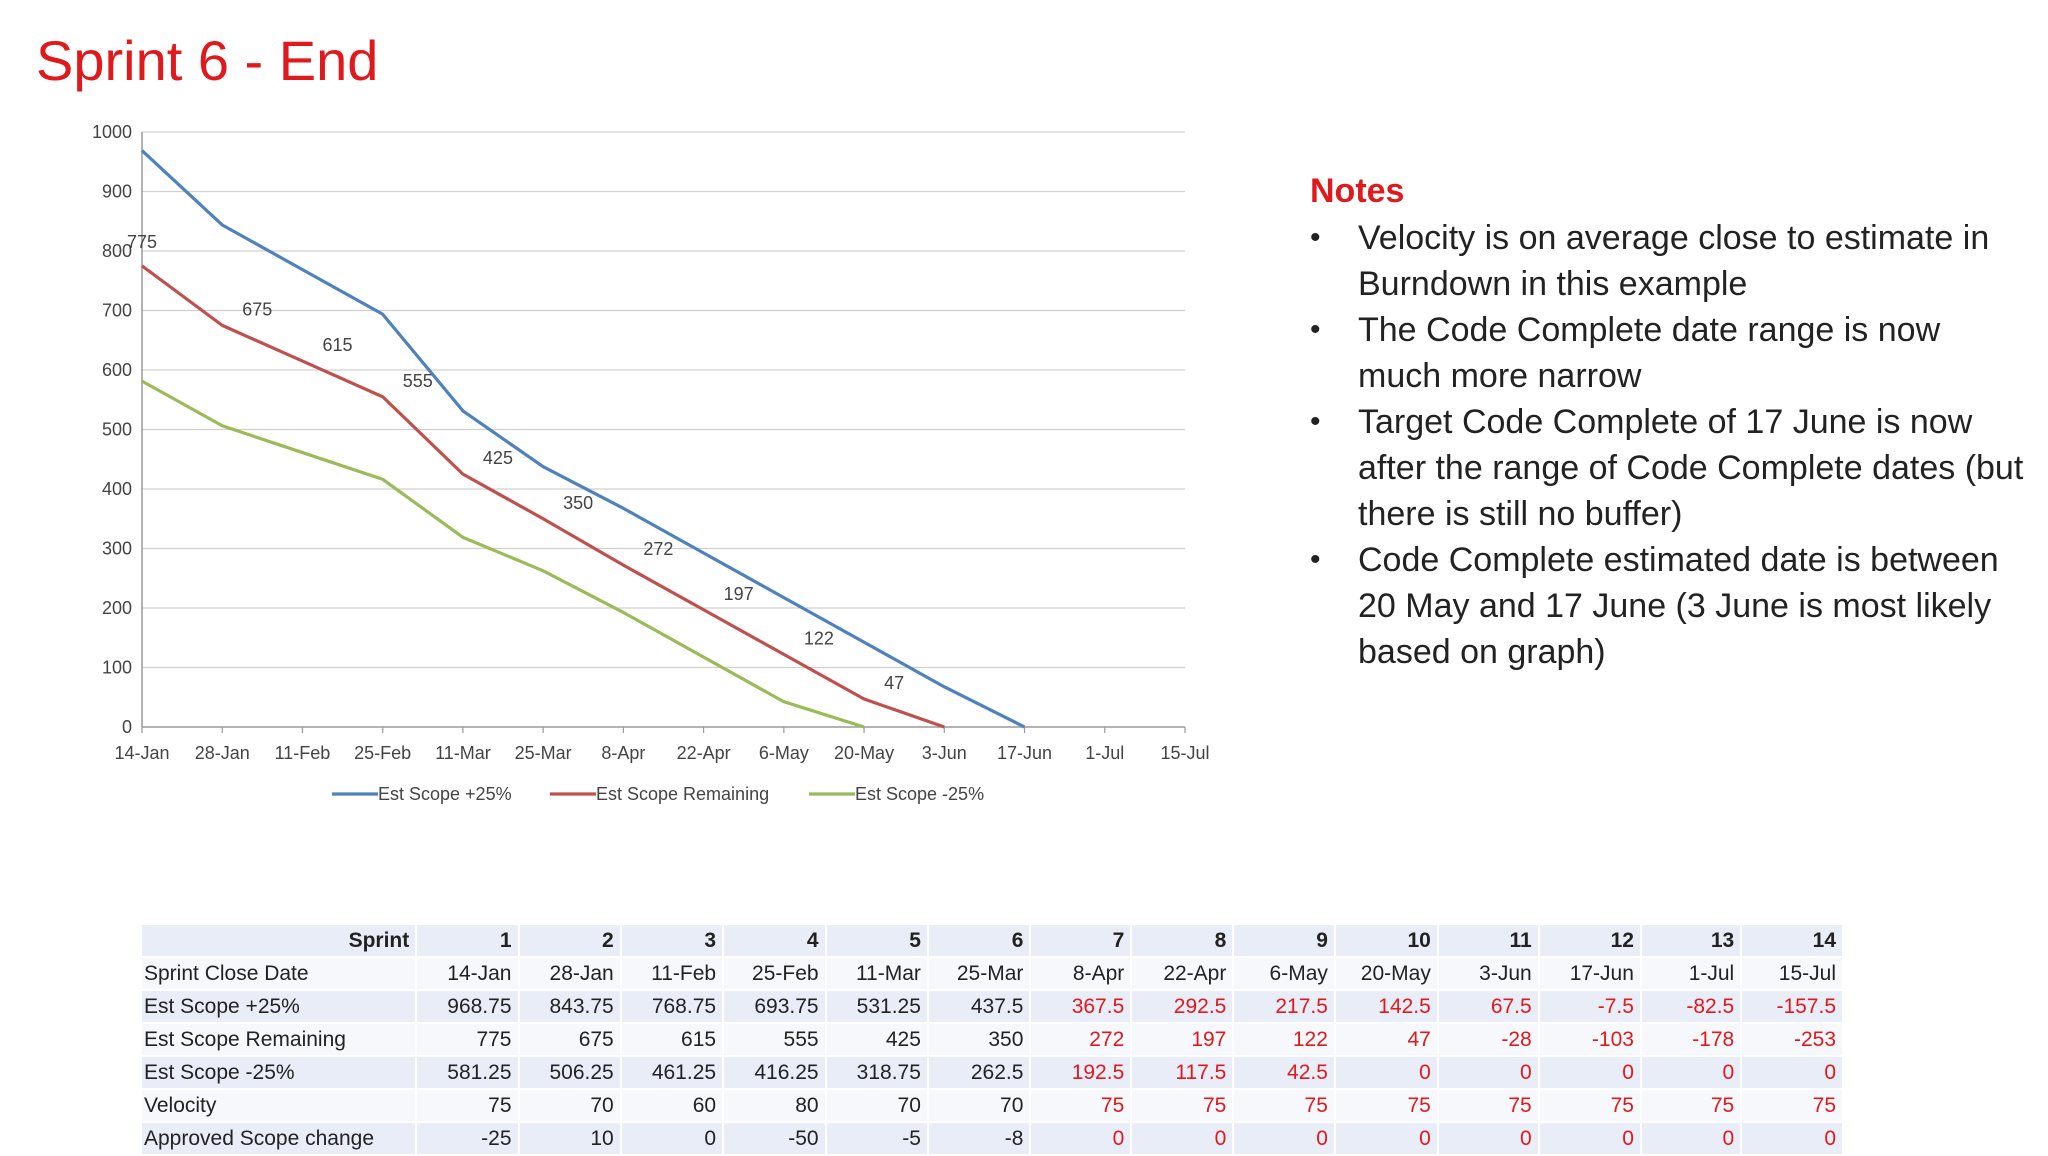  Describe the element at coordinates (1284, 973) in the screenshot. I see `table-cell: 6-May` at that location.